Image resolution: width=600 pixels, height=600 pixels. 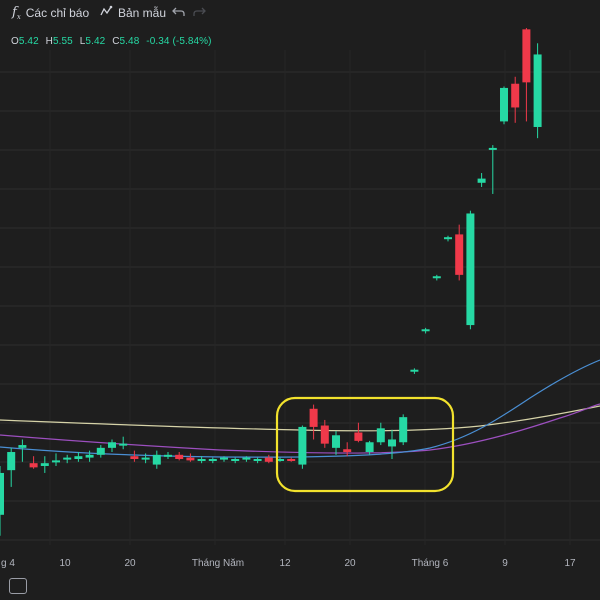 I want to click on ma-line-yellow, so click(x=300, y=418).